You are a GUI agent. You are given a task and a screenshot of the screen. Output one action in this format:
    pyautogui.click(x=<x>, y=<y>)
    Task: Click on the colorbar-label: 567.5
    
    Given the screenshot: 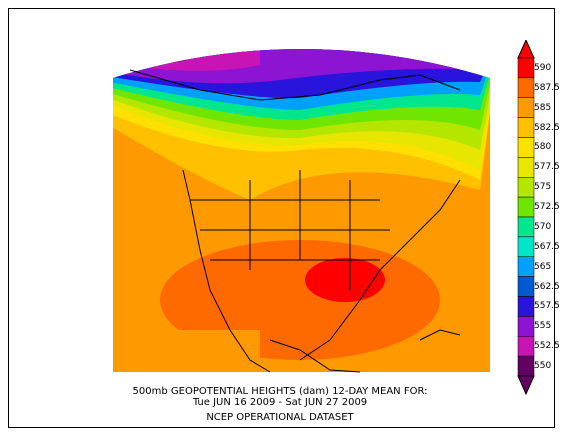 What is the action you would take?
    pyautogui.click(x=547, y=246)
    